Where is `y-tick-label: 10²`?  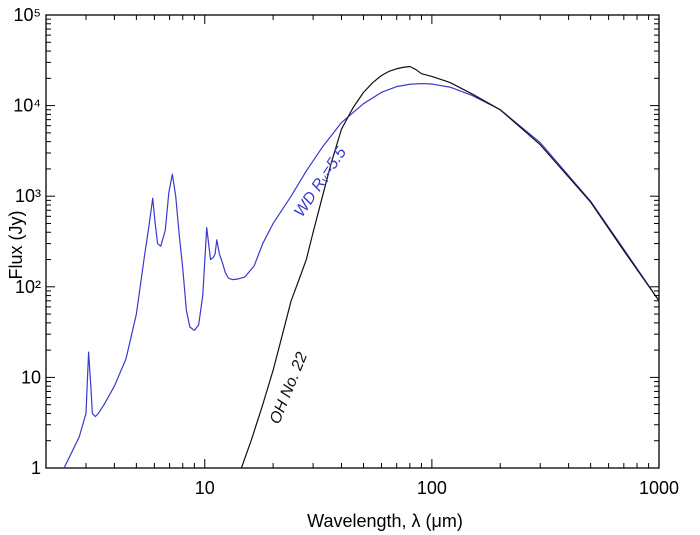
y-tick-label: 10² is located at coordinates (28, 287).